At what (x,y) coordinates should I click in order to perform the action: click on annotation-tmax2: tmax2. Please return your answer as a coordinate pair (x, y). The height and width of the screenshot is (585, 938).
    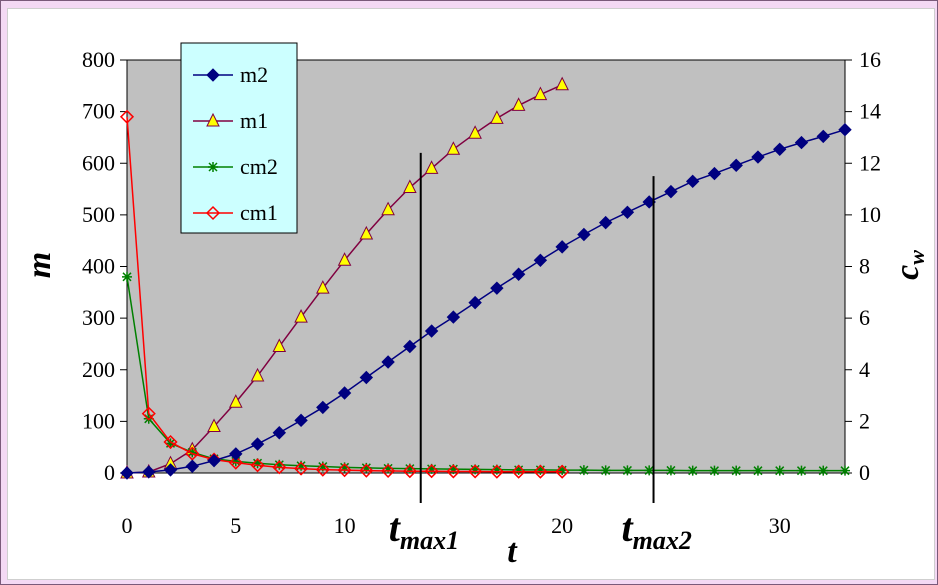
    Looking at the image, I should click on (657, 530).